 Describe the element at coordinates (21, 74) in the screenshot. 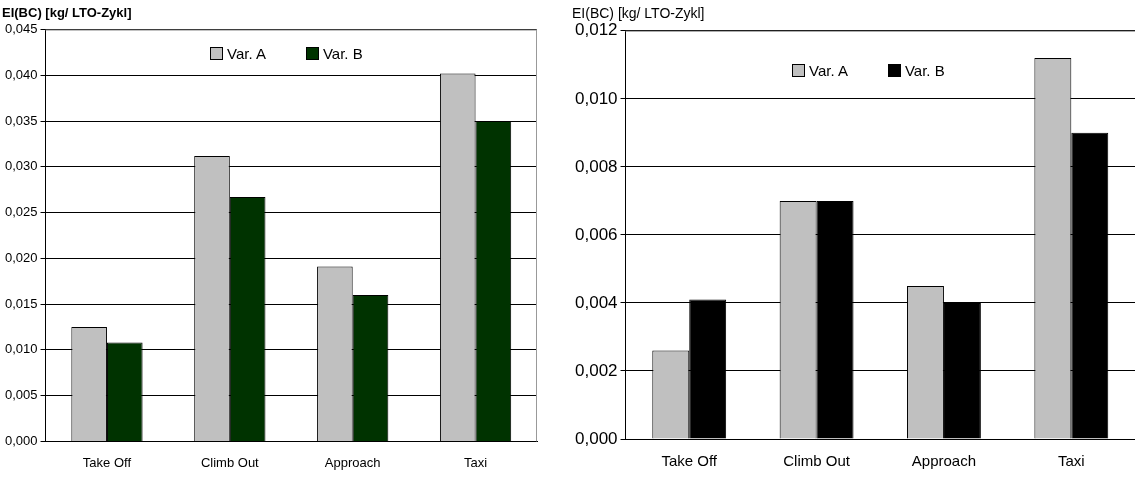

I see `y-tick-label: 0,040` at that location.